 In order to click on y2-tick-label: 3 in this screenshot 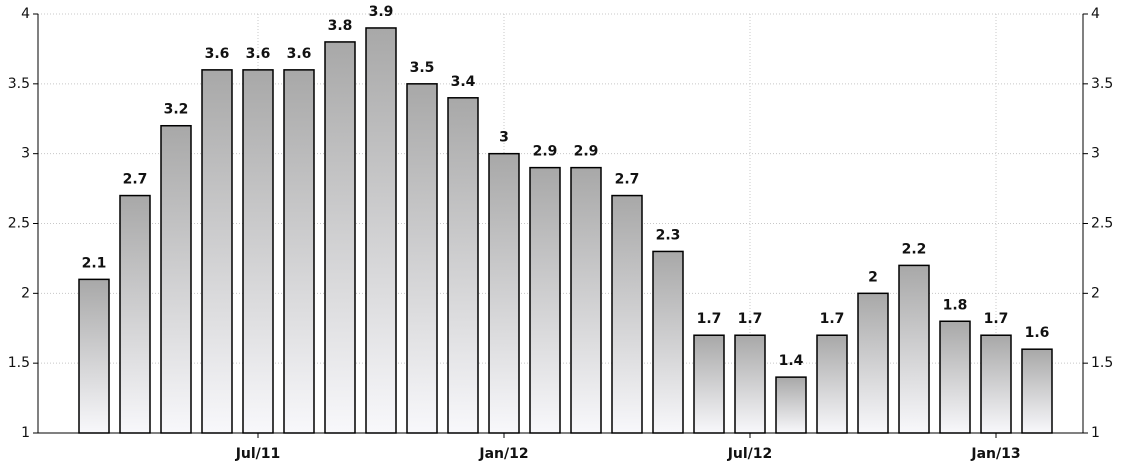, I will do `click(1095, 154)`.